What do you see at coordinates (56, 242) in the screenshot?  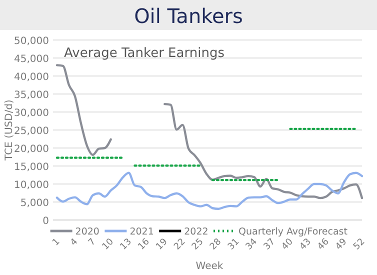 I see `x-tick-label: 1` at bounding box center [56, 242].